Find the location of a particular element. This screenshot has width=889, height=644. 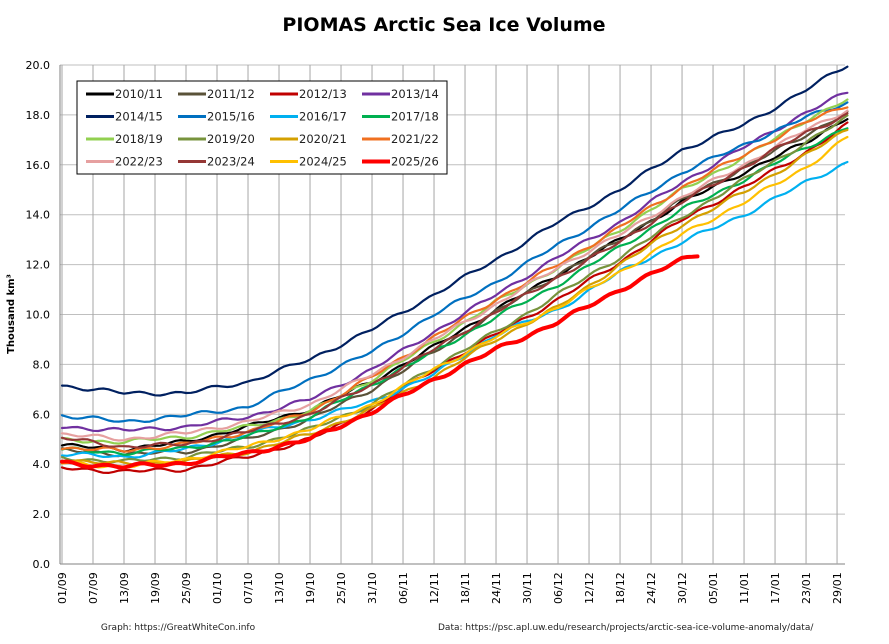

y-axis-ticks: 0.0 2.0 4.0 6.0 8.0 10.0 12.0 14.0 16.0 18.0 20.0 is located at coordinates (38, 315).